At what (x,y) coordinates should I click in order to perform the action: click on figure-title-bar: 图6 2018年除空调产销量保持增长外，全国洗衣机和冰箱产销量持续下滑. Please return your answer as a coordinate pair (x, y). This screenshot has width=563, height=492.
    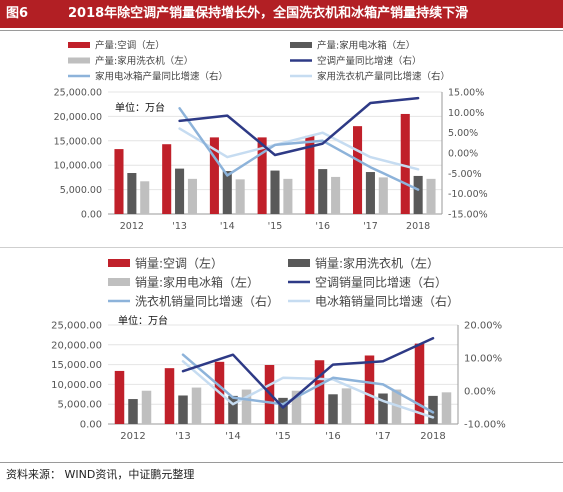
    Looking at the image, I should click on (281, 14).